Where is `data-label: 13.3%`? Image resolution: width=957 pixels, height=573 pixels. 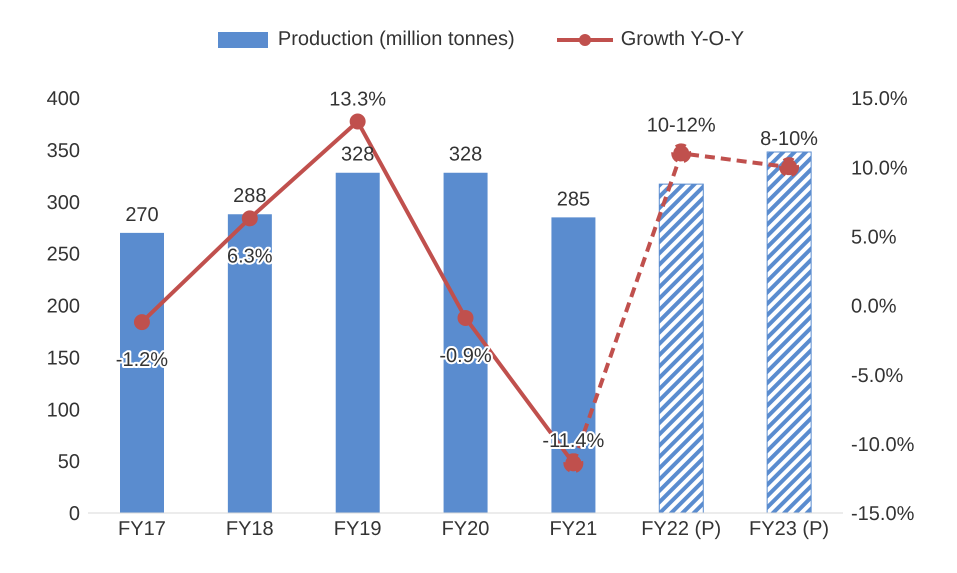
data-label: 13.3% is located at coordinates (357, 99).